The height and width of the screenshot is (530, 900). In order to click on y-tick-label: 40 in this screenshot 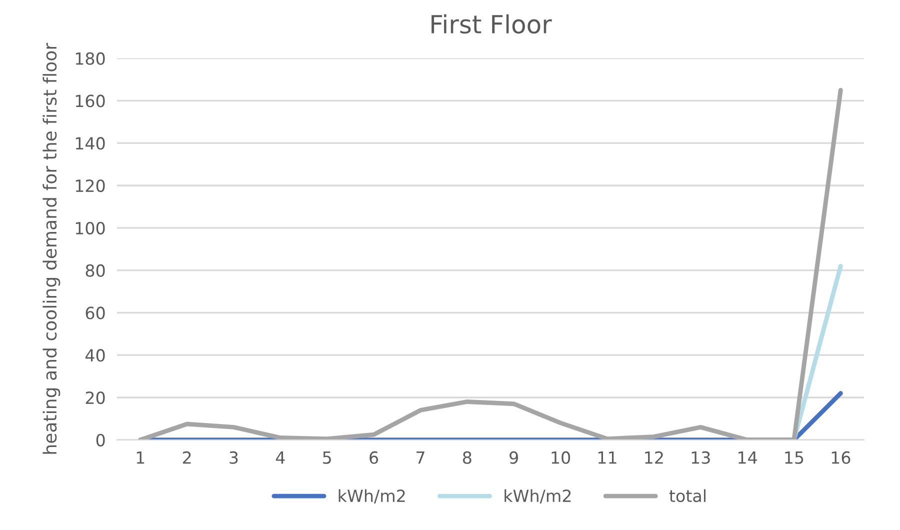, I will do `click(95, 355)`.